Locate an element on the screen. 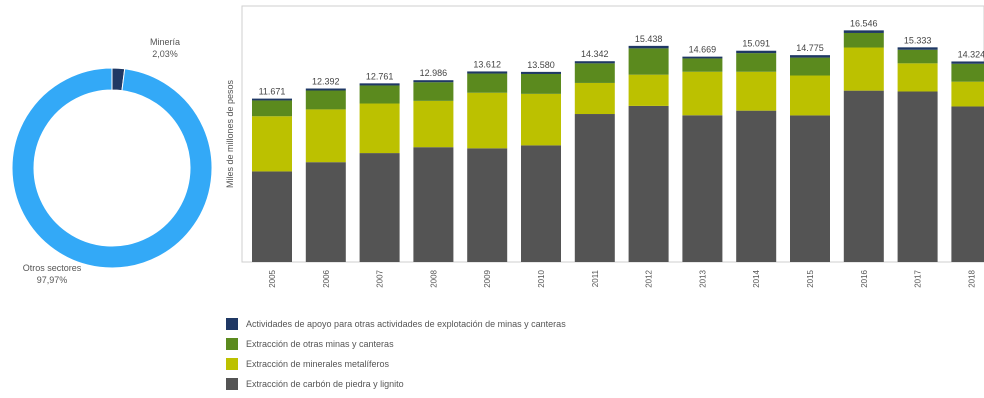  legend-label: Extracción de otras minas y canteras is located at coordinates (320, 344).